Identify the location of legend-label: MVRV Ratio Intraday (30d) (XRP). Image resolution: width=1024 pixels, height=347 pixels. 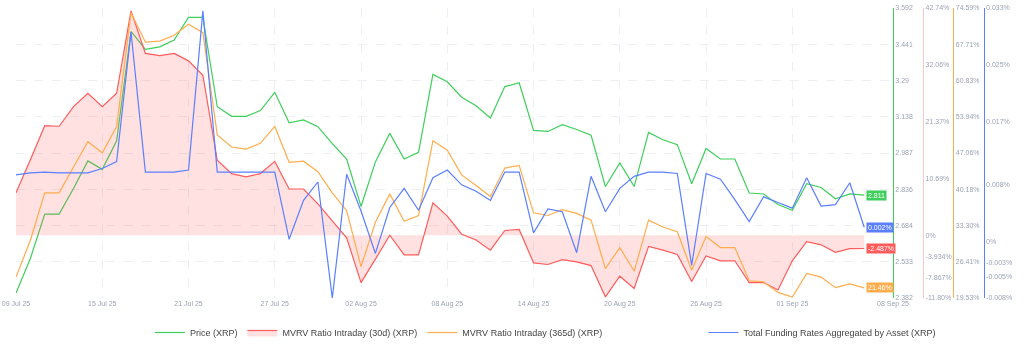
(350, 333).